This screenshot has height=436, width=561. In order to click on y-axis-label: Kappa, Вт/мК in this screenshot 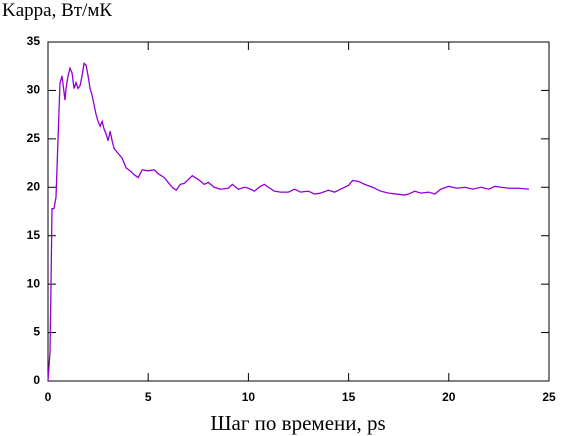, I will do `click(57, 10)`.